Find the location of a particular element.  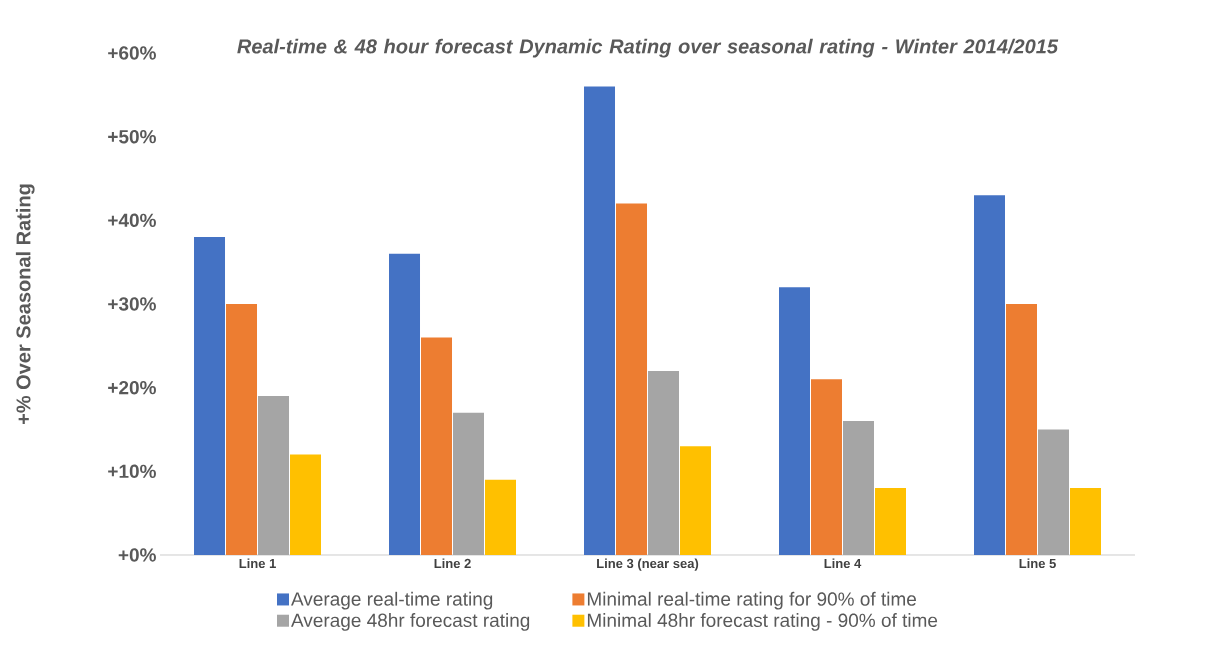

x-tick-label: Line 3 (near sea) is located at coordinates (648, 564).